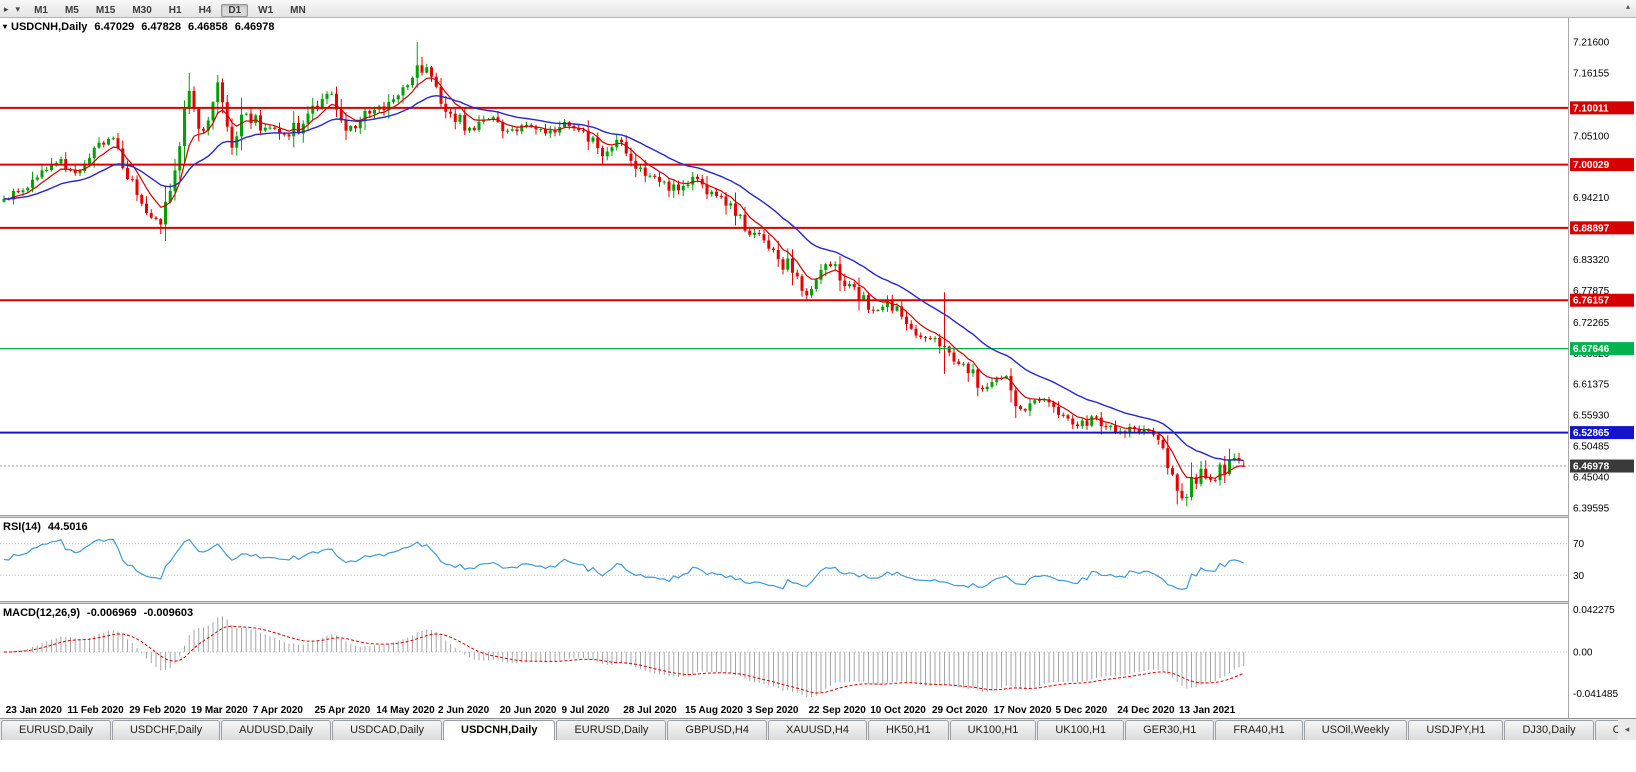 Image resolution: width=1636 pixels, height=772 pixels. What do you see at coordinates (1259, 730) in the screenshot?
I see `chart-tab-fra40-h1: FRA40,H1` at bounding box center [1259, 730].